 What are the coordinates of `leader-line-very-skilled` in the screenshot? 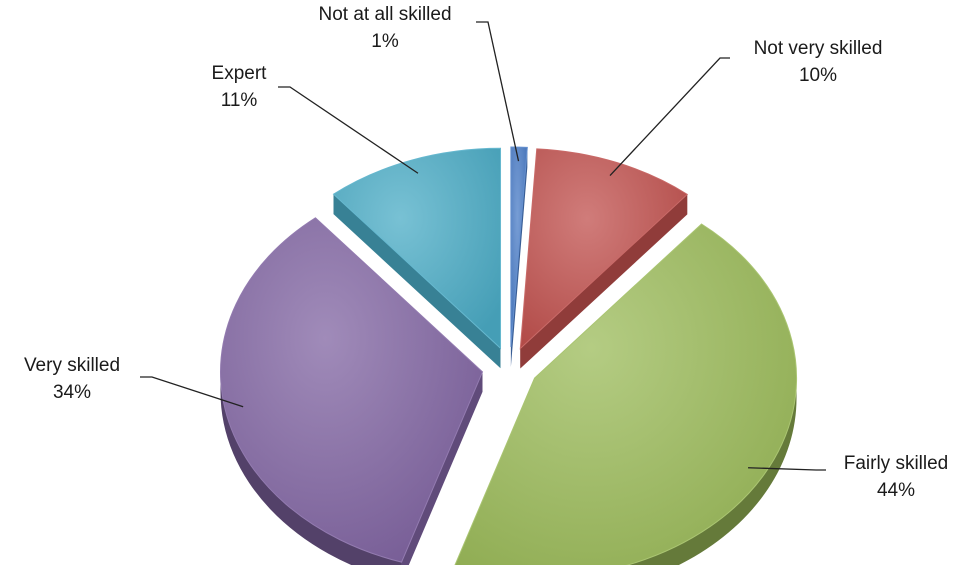 It's located at (192, 392).